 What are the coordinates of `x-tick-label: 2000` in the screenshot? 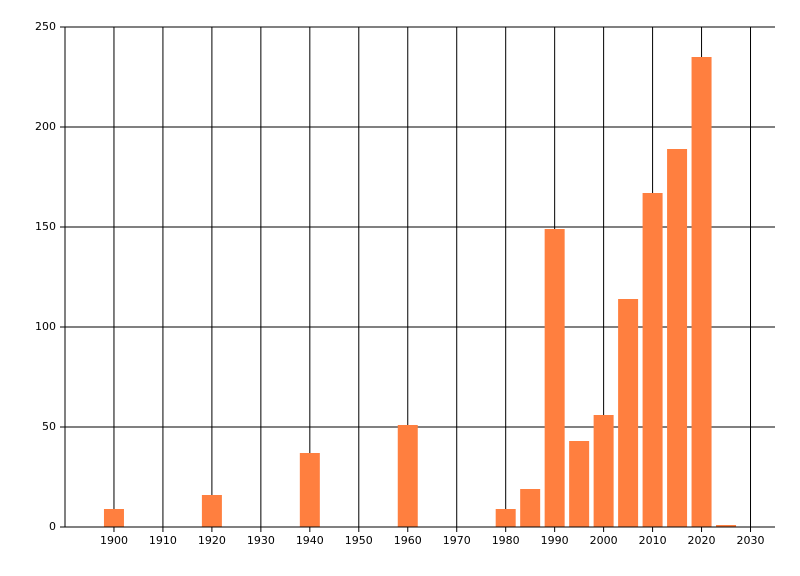 It's located at (604, 540).